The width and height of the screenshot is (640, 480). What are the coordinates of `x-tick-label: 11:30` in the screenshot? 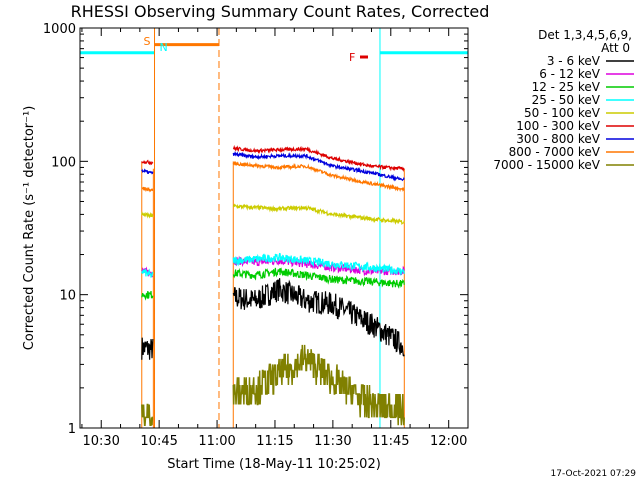 It's located at (332, 441).